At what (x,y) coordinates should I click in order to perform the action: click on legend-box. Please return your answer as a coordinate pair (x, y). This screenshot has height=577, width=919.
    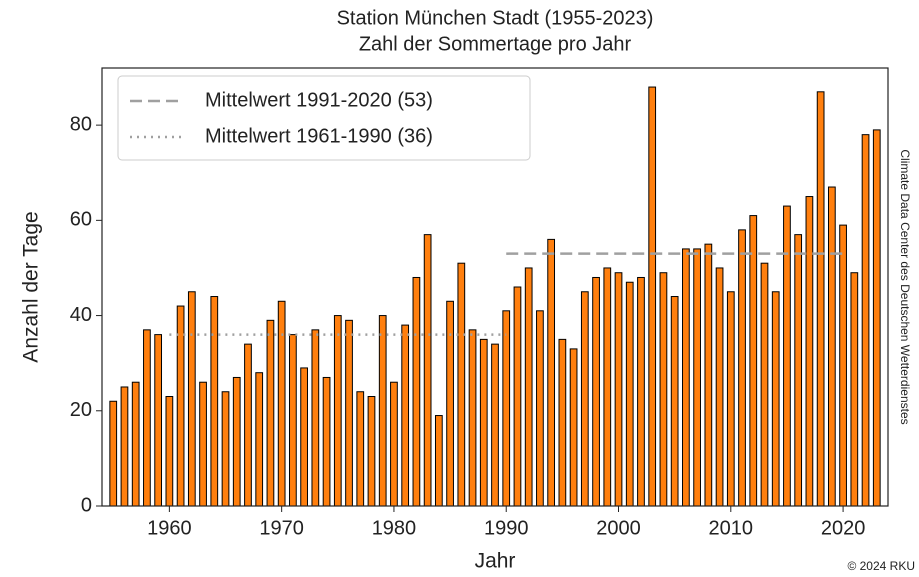
    Looking at the image, I should click on (324, 118).